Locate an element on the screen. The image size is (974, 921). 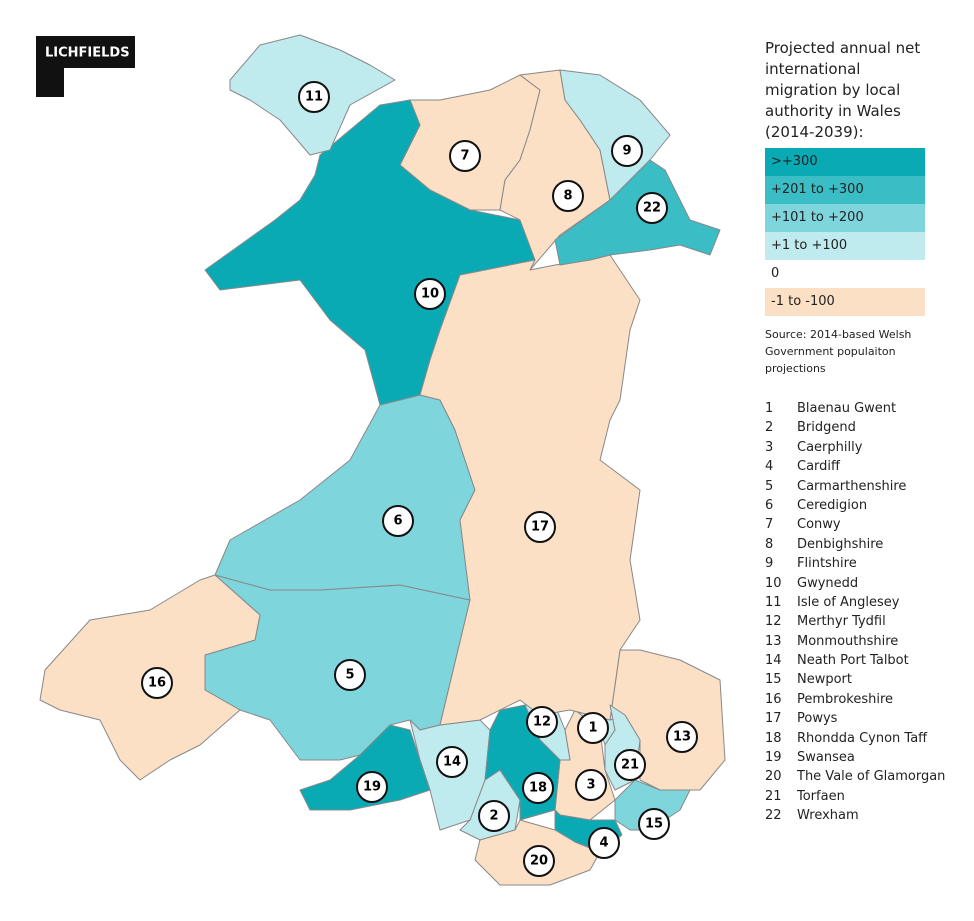
authority-row: 4 Cardiff is located at coordinates (860, 466).